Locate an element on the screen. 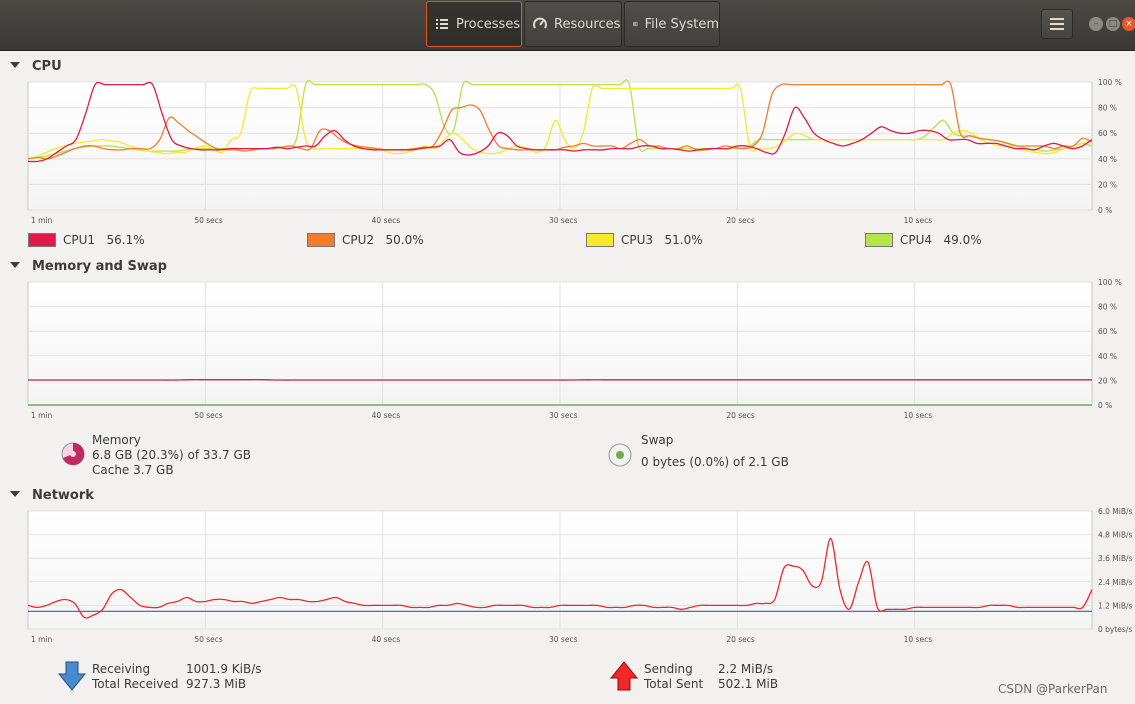 The height and width of the screenshot is (704, 1135). total-received-value: 927.3 MiB is located at coordinates (216, 684).